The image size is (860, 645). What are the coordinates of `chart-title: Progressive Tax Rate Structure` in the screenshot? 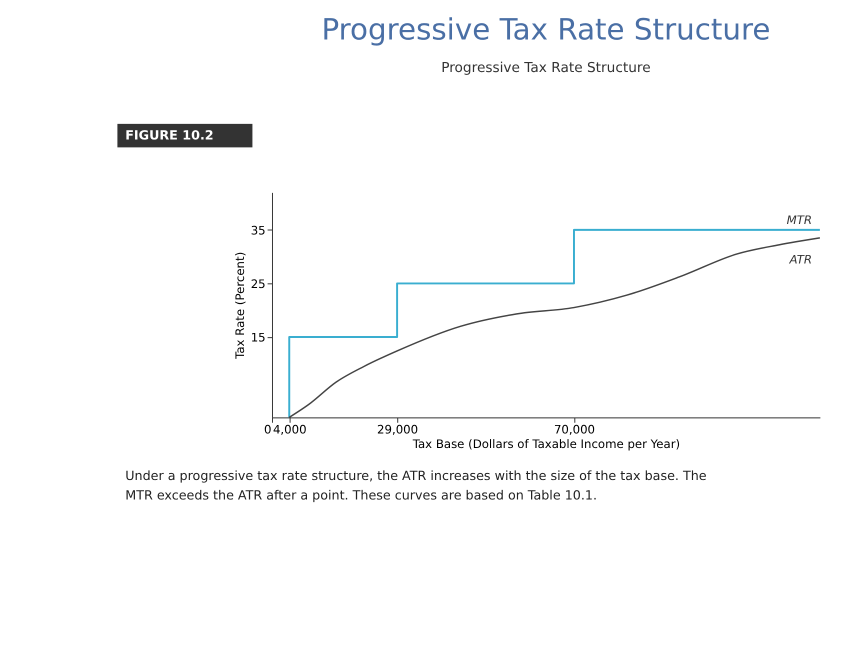 It's located at (545, 29).